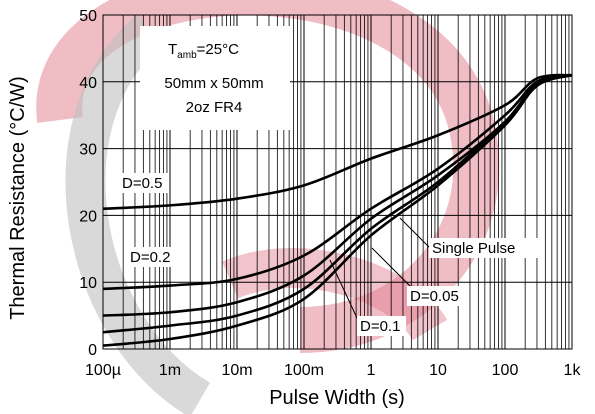 This screenshot has height=414, width=595. I want to click on x-tick-label: 100m, so click(304, 370).